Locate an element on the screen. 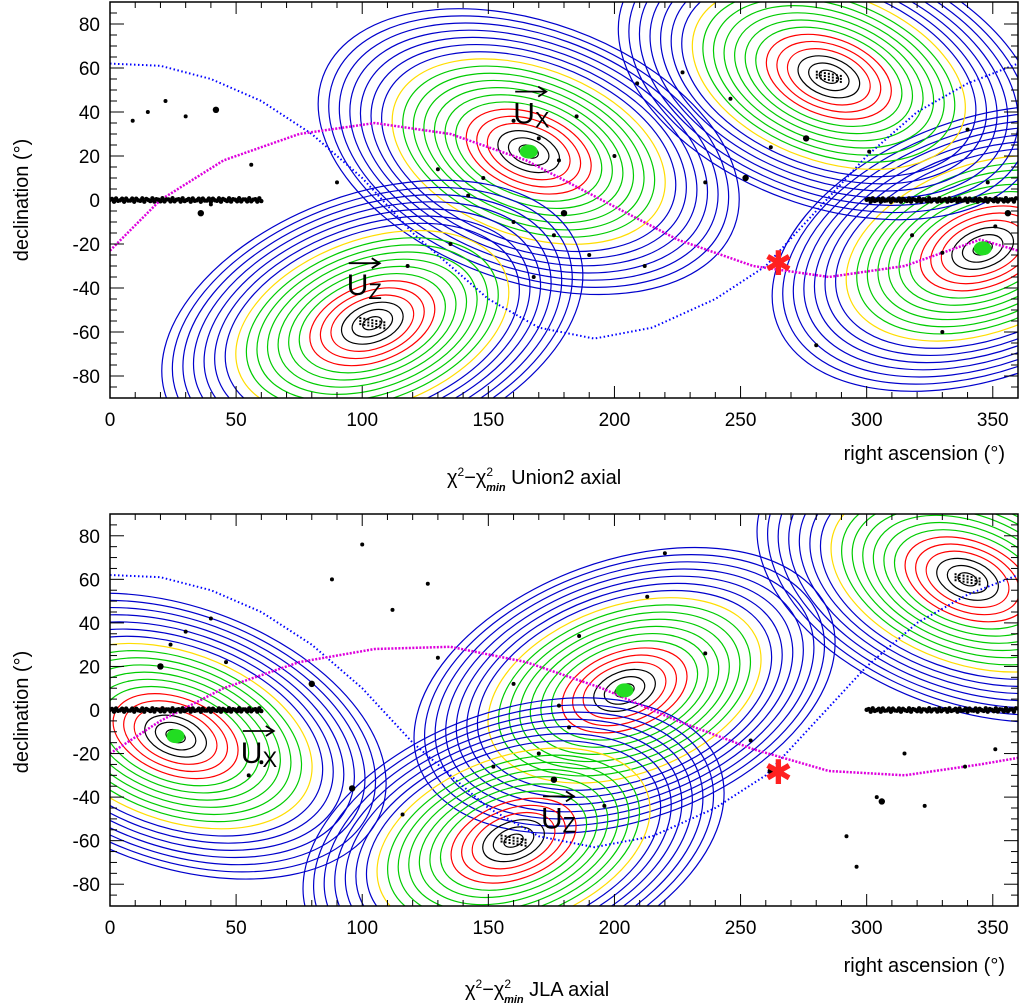 The height and width of the screenshot is (1006, 1020). x-tick-label: 250 is located at coordinates (741, 420).